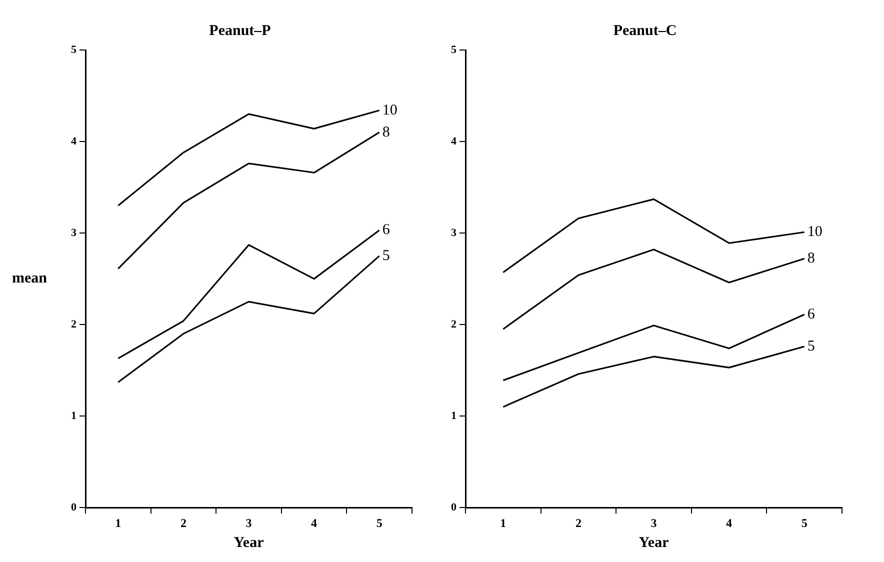 The height and width of the screenshot is (562, 884). I want to click on chart-title: Peanut–C, so click(645, 30).